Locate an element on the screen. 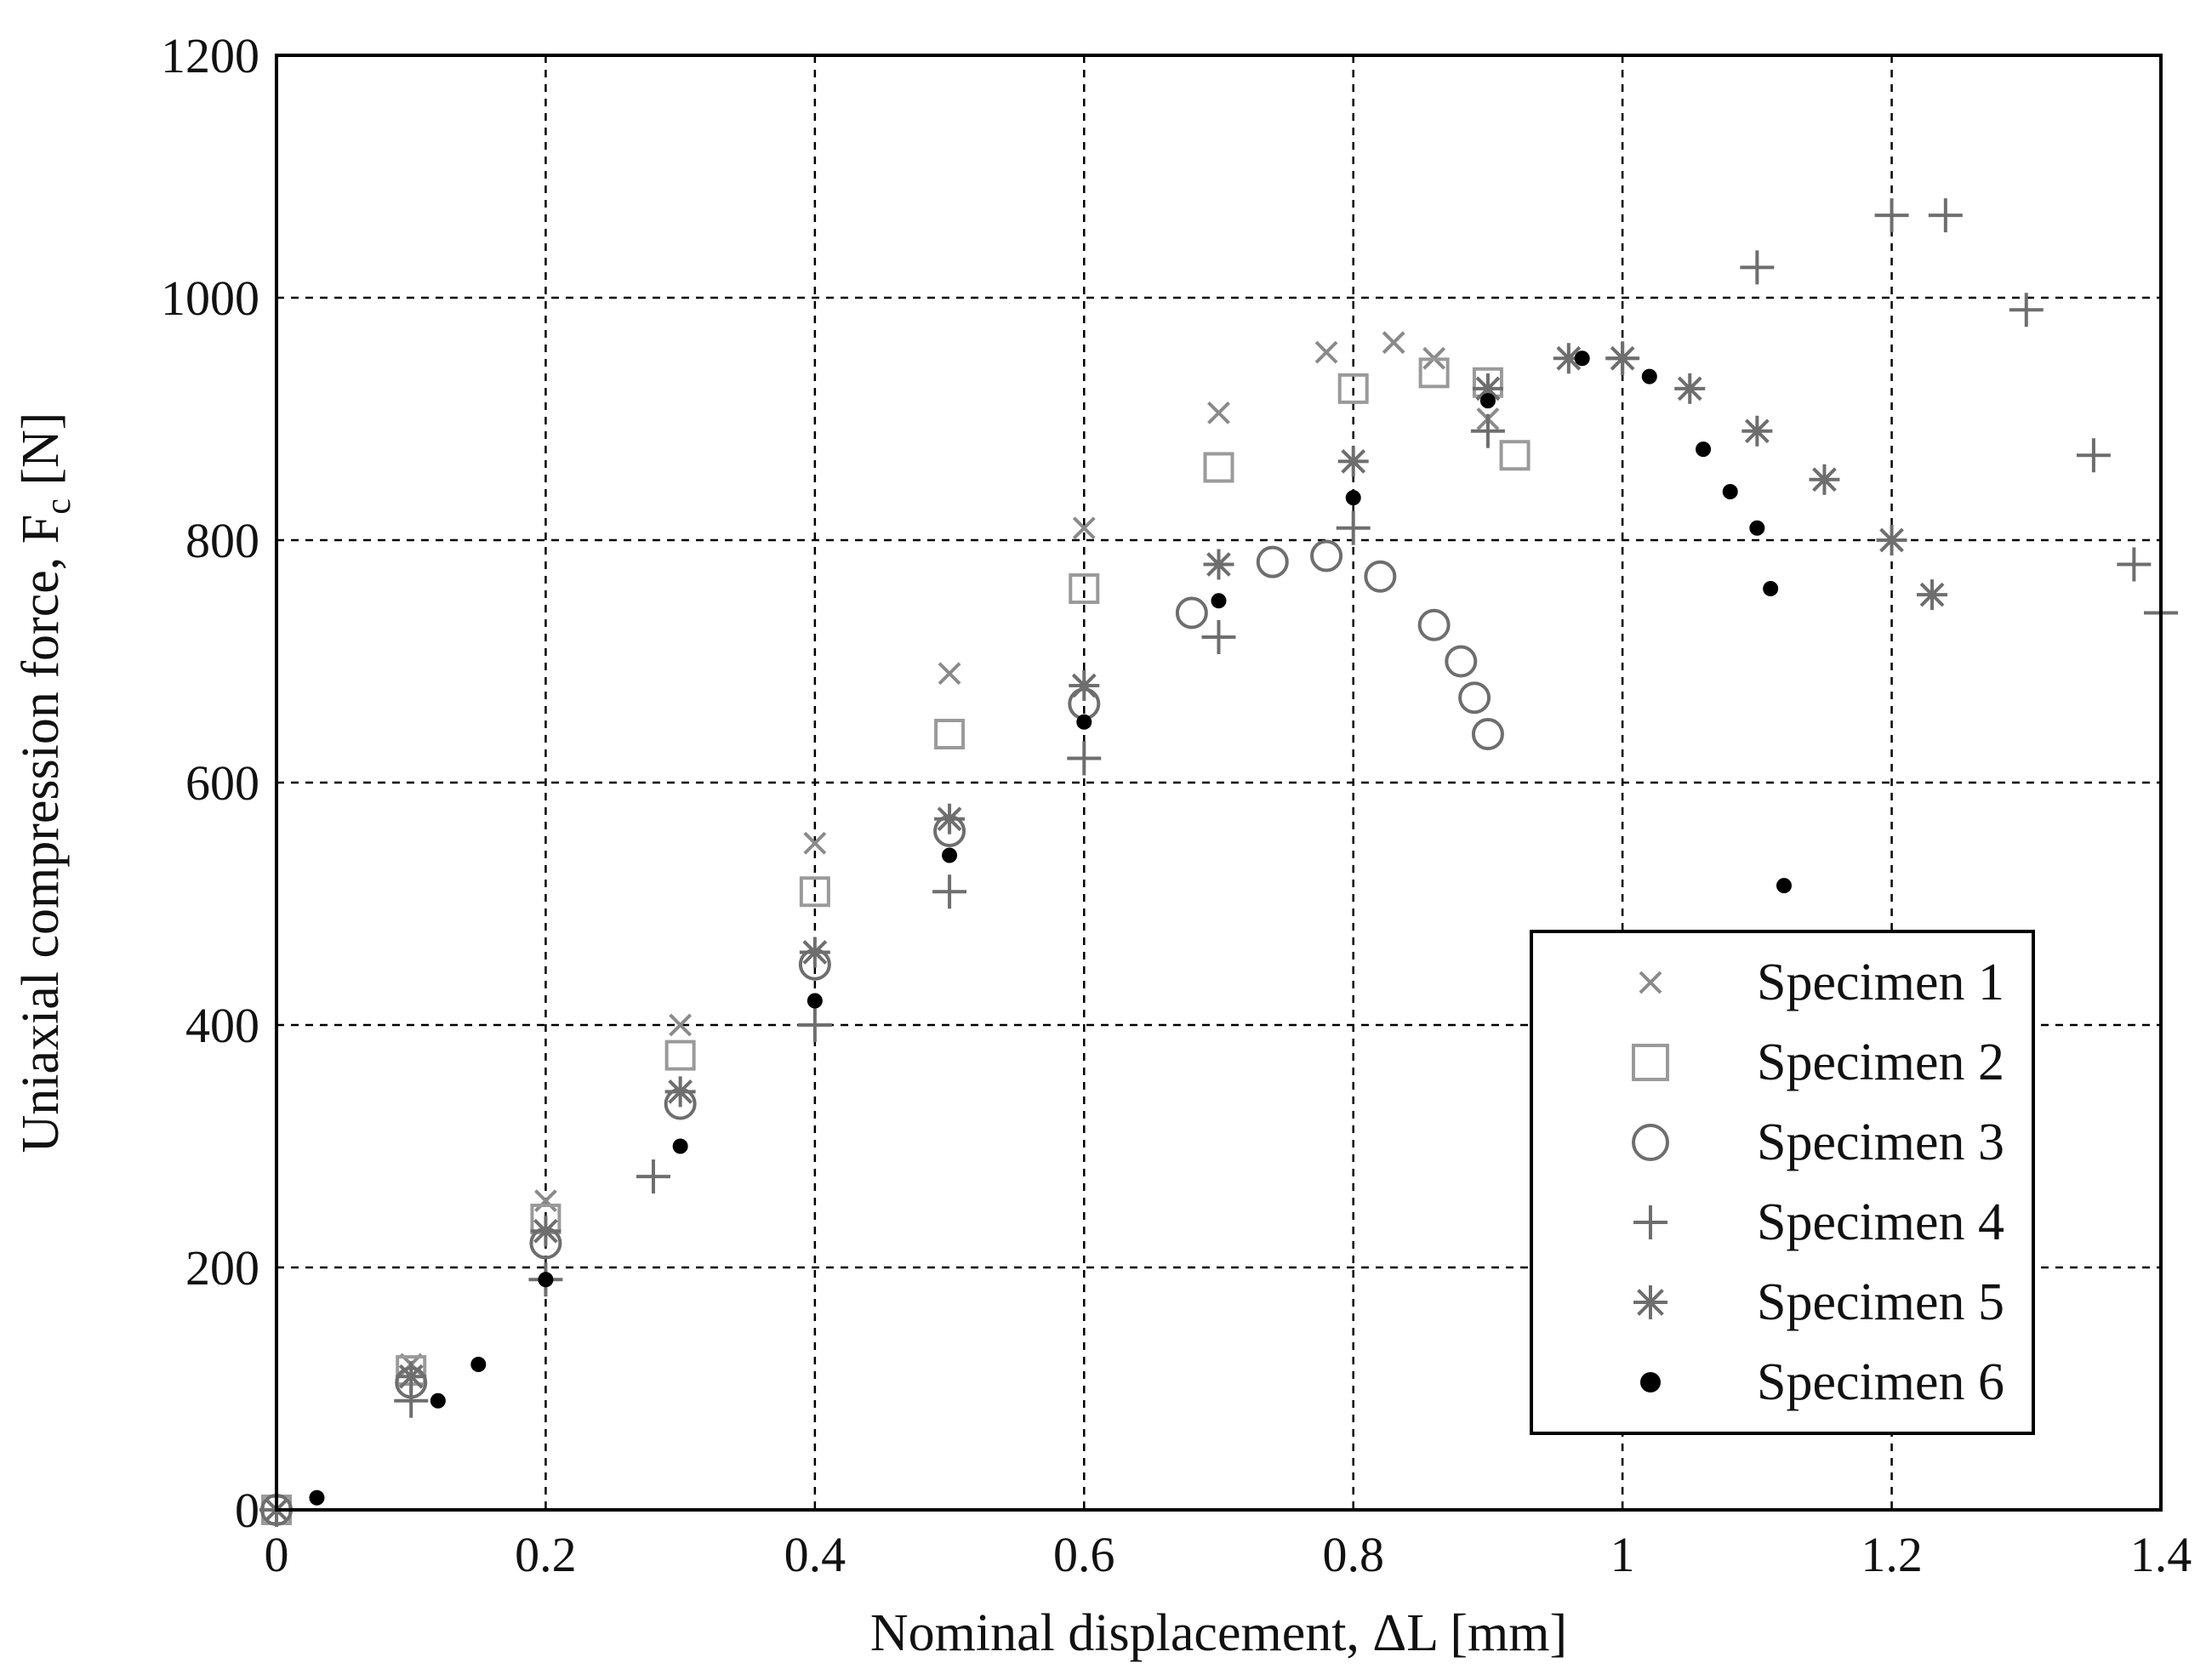  x-tick-label: 0 is located at coordinates (277, 1554).